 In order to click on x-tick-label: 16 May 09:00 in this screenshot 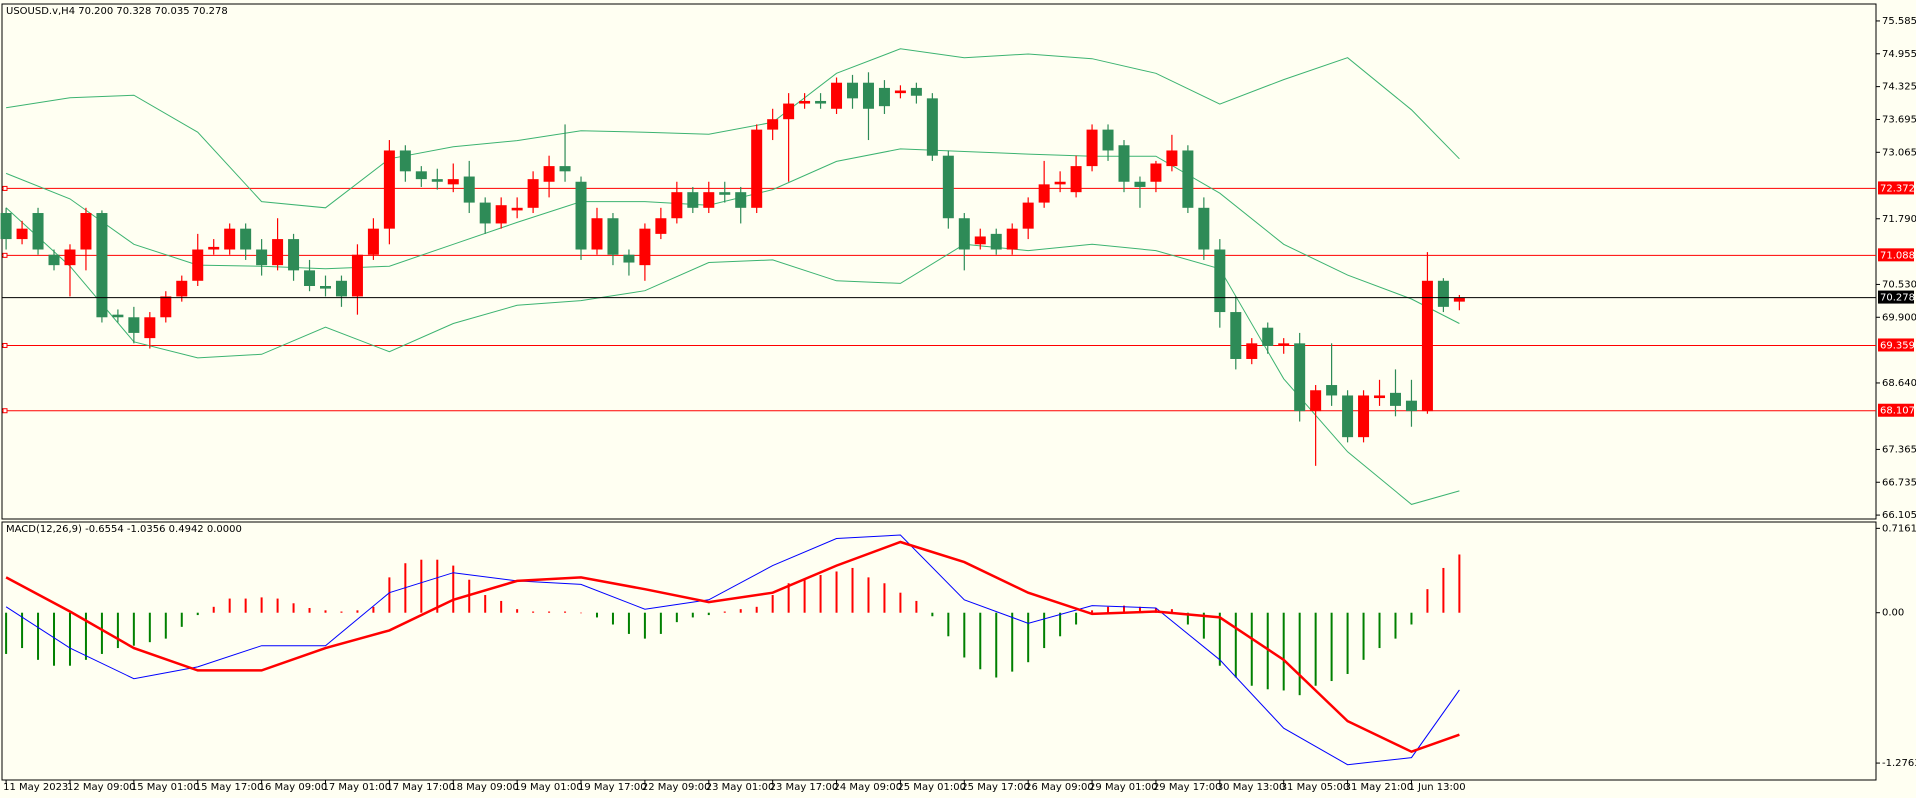, I will do `click(293, 787)`.